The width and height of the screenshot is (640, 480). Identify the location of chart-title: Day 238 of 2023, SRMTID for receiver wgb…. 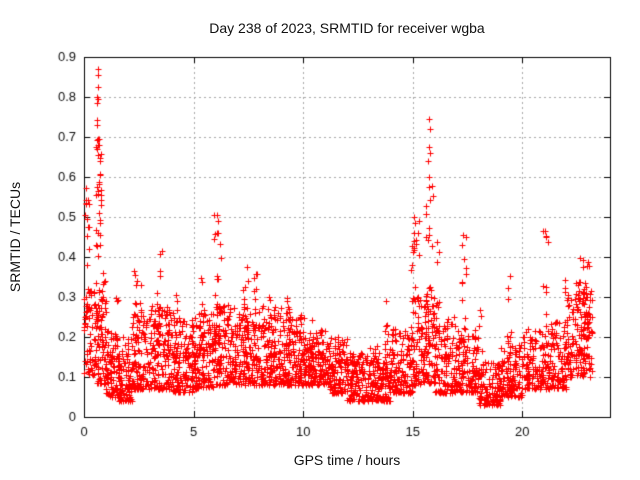
(347, 28).